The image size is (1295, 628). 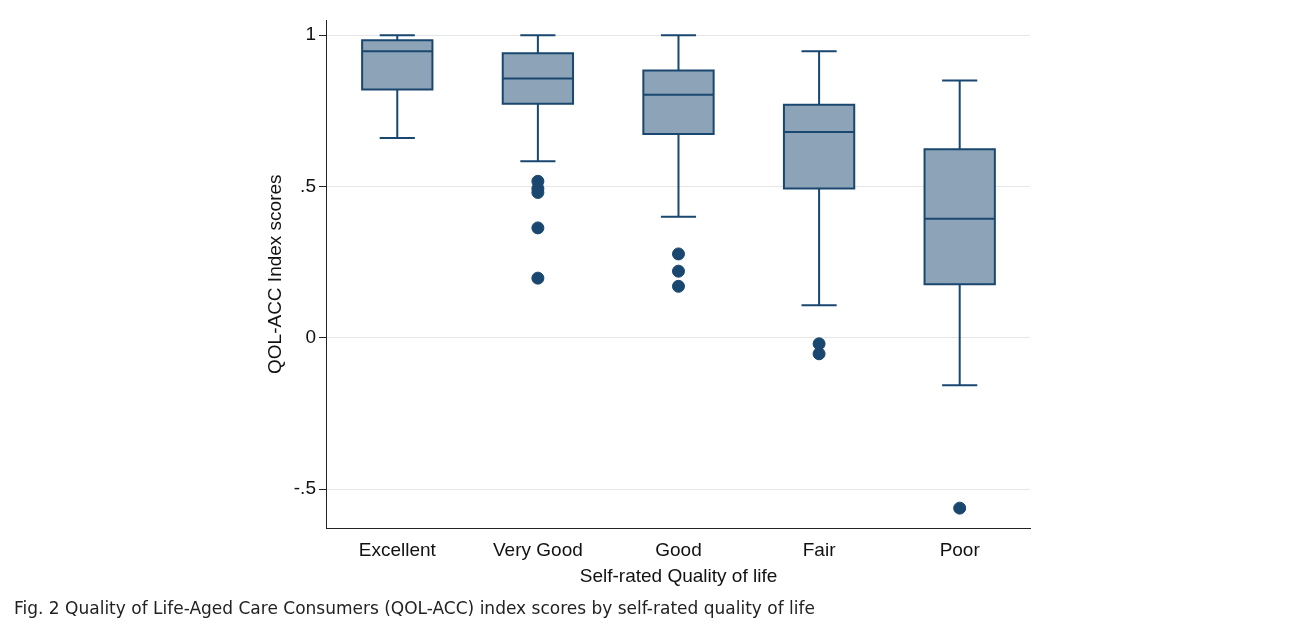 What do you see at coordinates (304, 488) in the screenshot?
I see `y-tick-label: -.5` at bounding box center [304, 488].